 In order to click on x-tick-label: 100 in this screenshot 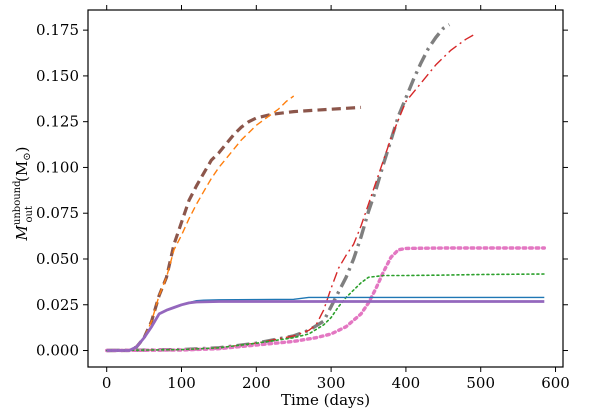, I will do `click(181, 383)`.